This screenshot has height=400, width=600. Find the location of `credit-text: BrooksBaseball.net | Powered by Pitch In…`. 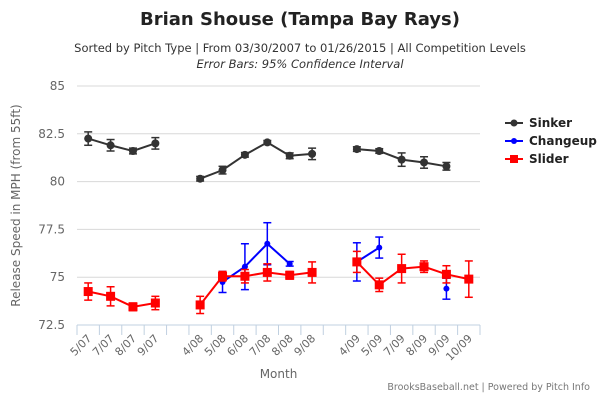

credit-text: BrooksBaseball.net | Powered by Pitch In… is located at coordinates (488, 387).